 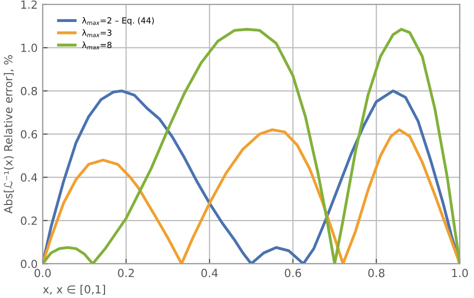 What do you see at coordinates (29, 177) in the screenshot?
I see `y-tick-label: 0.4` at bounding box center [29, 177].